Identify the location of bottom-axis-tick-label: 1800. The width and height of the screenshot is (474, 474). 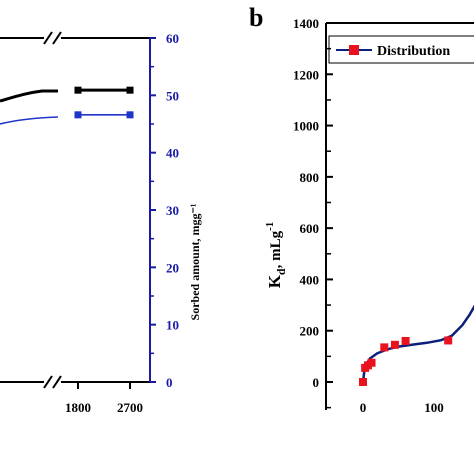
(78, 407).